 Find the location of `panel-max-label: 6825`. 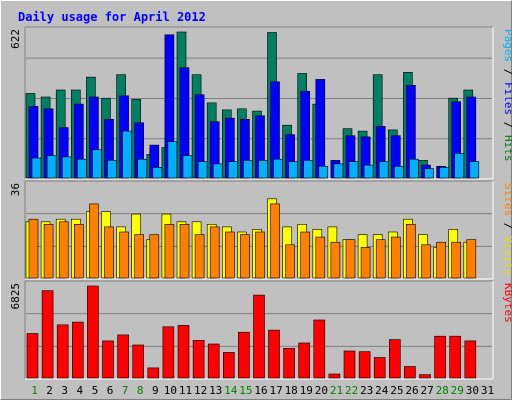

panel-max-label: 6825 is located at coordinates (15, 296).